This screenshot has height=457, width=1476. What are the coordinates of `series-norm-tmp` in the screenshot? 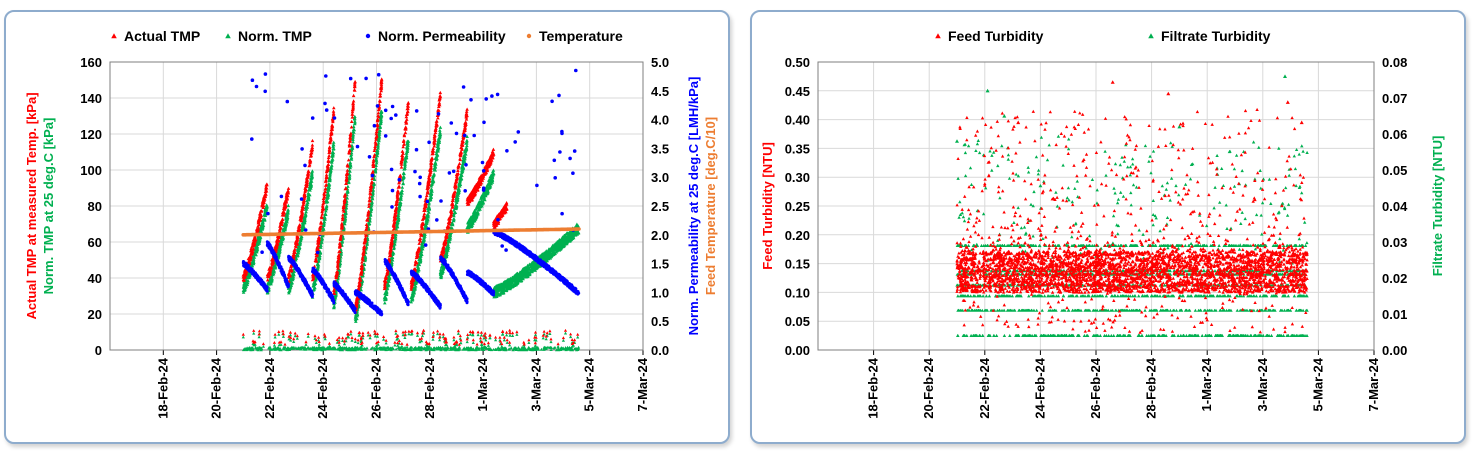 It's located at (411, 216).